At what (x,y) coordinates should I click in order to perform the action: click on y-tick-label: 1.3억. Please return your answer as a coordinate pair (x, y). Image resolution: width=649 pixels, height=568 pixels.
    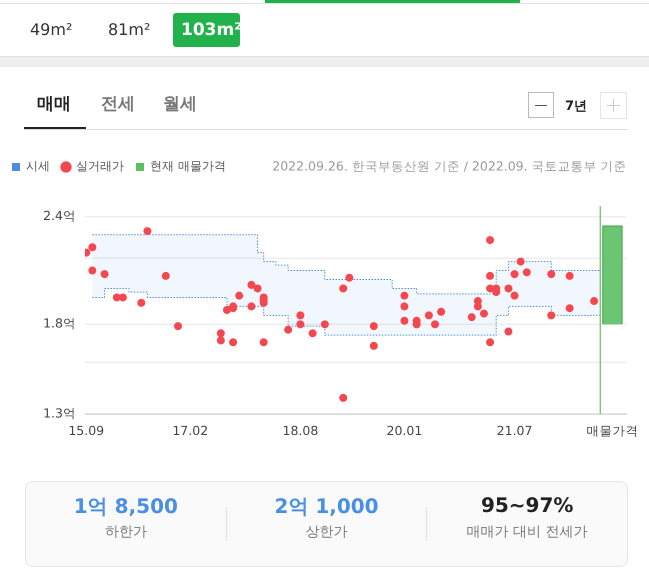
    Looking at the image, I should click on (59, 412).